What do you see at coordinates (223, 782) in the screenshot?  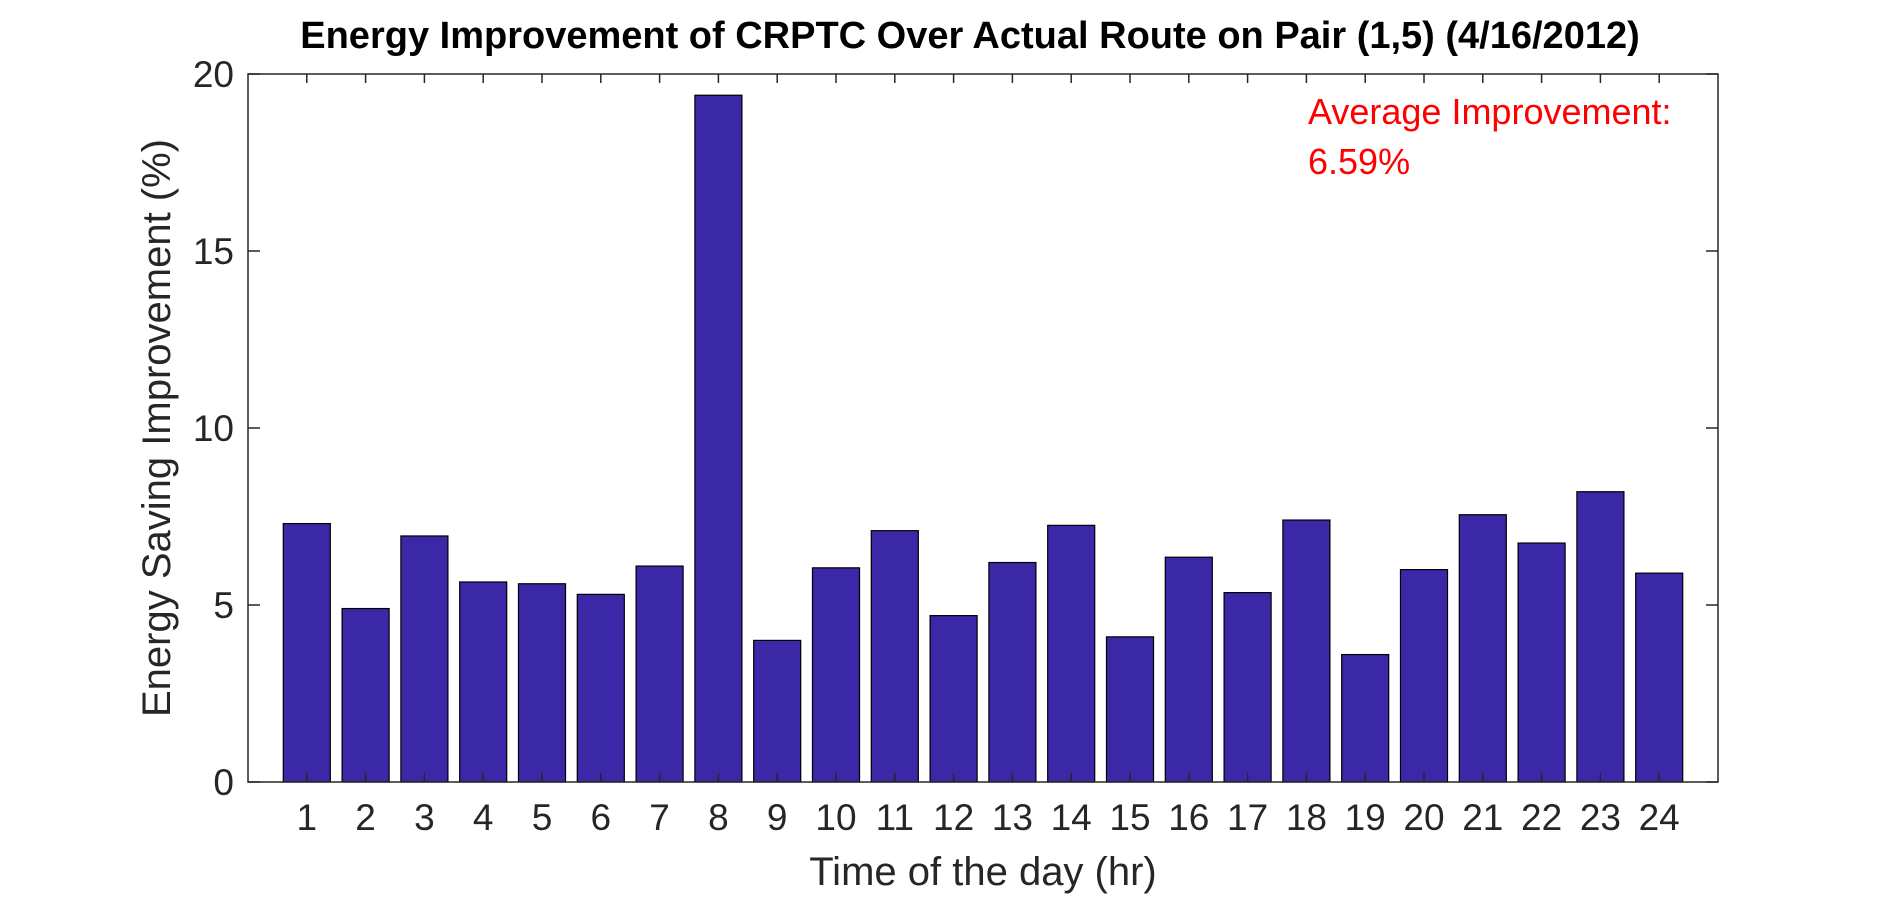 I see `y-tick-label-0: 0` at bounding box center [223, 782].